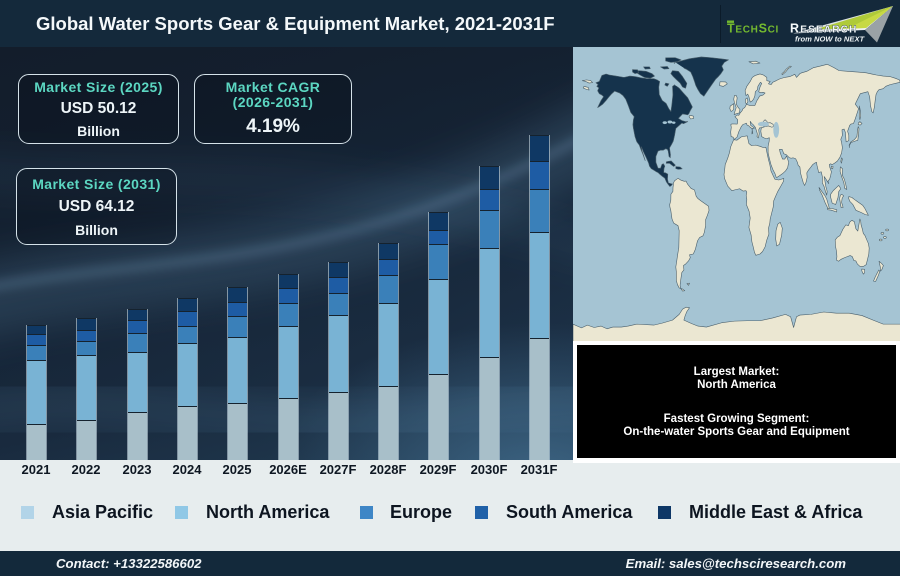 The width and height of the screenshot is (900, 576). I want to click on svg-text: from NOW to NEXT, so click(830, 39).